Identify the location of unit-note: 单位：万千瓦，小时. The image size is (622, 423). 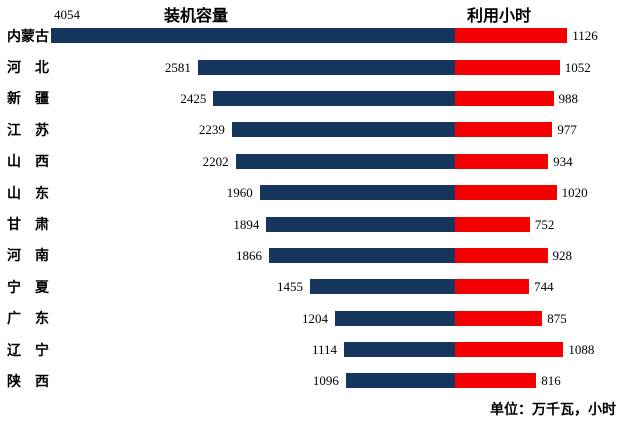
(553, 410).